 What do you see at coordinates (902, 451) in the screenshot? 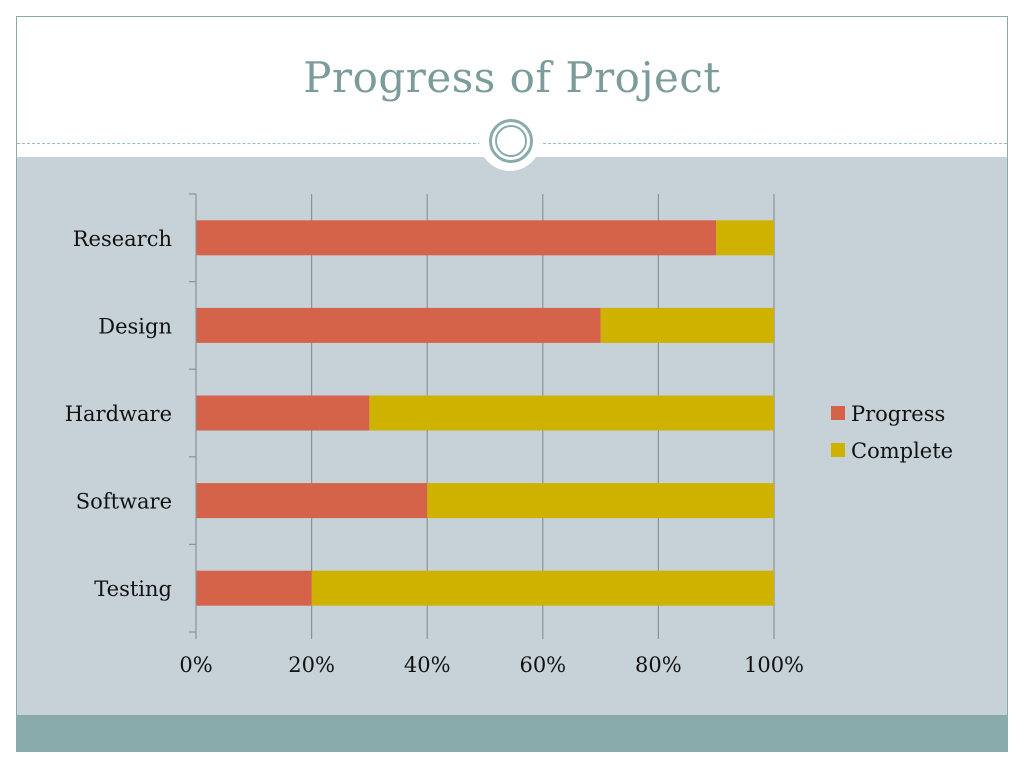
I see `legend-label-complete: Complete` at bounding box center [902, 451].